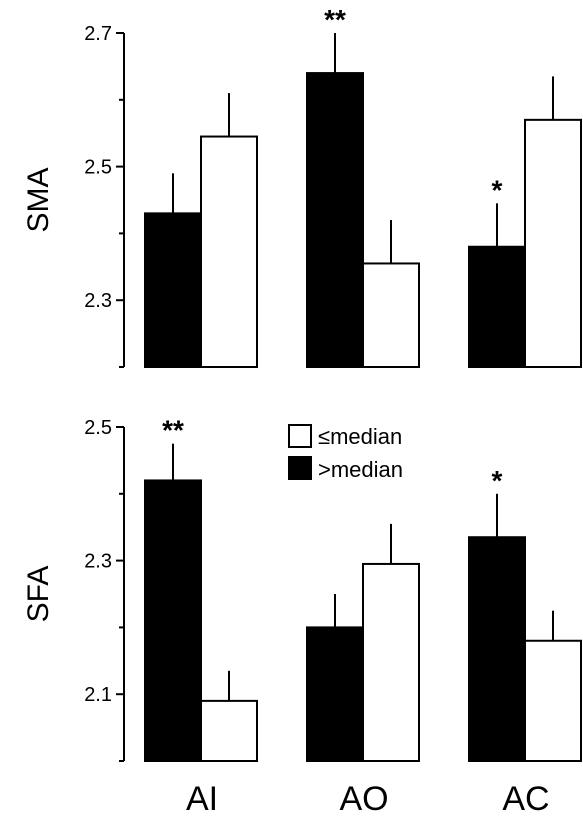 The height and width of the screenshot is (817, 583). I want to click on sfa-significance-ac: *, so click(497, 480).